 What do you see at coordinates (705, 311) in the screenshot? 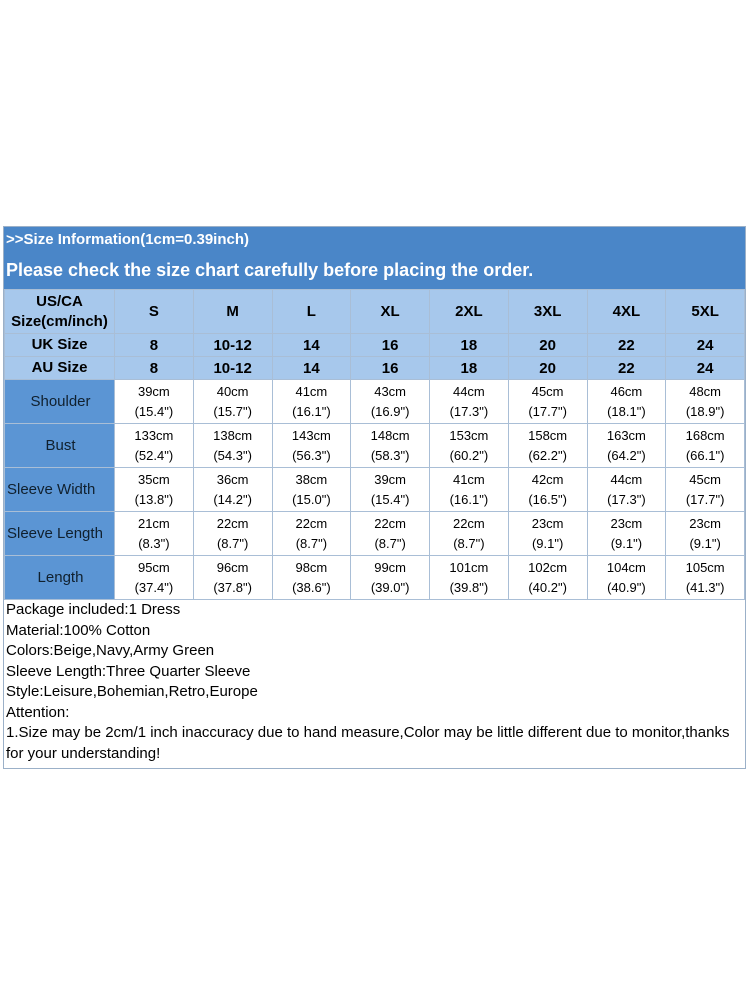
I see `size-cell: 5XL` at bounding box center [705, 311].